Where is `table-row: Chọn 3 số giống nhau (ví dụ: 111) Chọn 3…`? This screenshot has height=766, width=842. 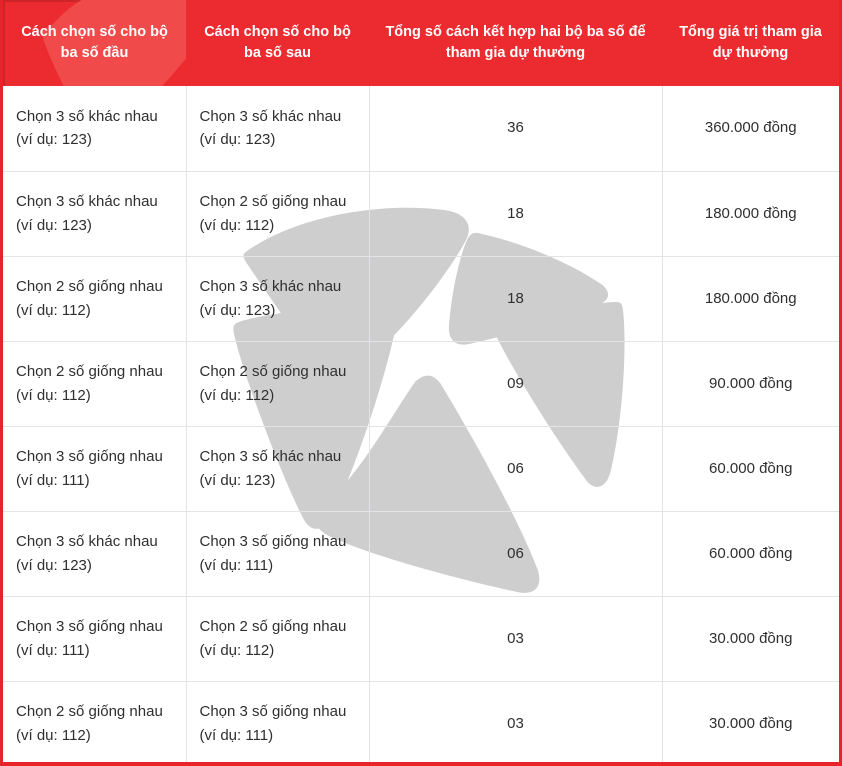 table-row: Chọn 3 số giống nhau (ví dụ: 111) Chọn 3… is located at coordinates (421, 469).